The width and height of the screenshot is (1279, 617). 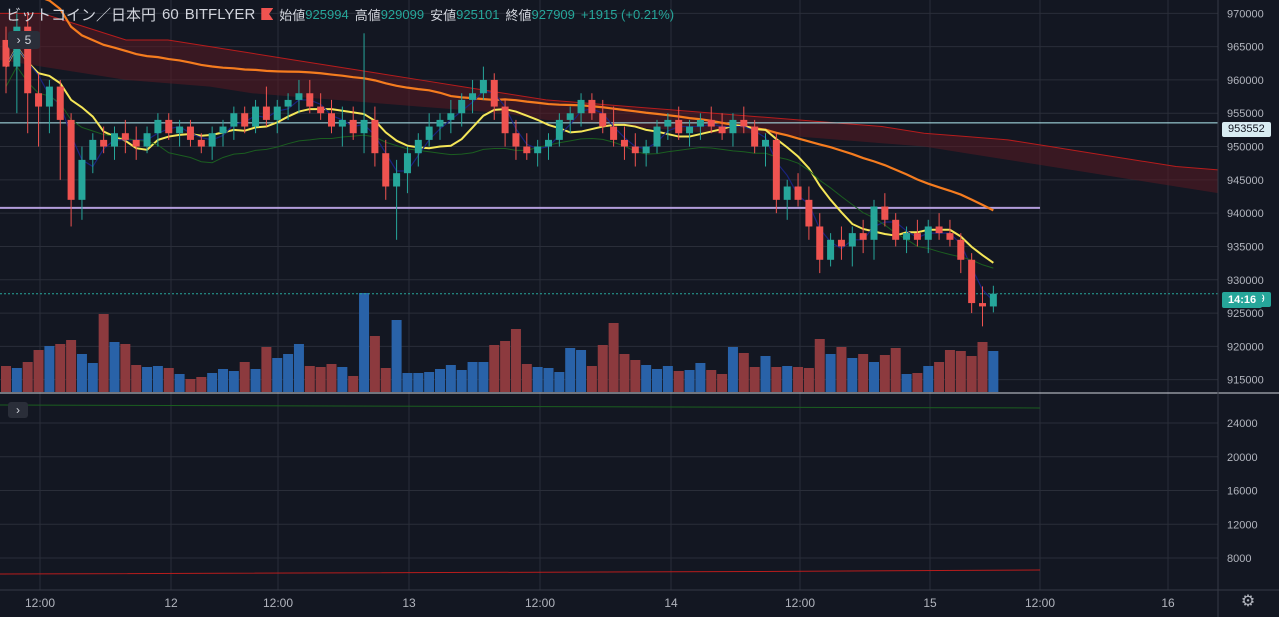 I want to click on interval-label: 60, so click(x=170, y=14).